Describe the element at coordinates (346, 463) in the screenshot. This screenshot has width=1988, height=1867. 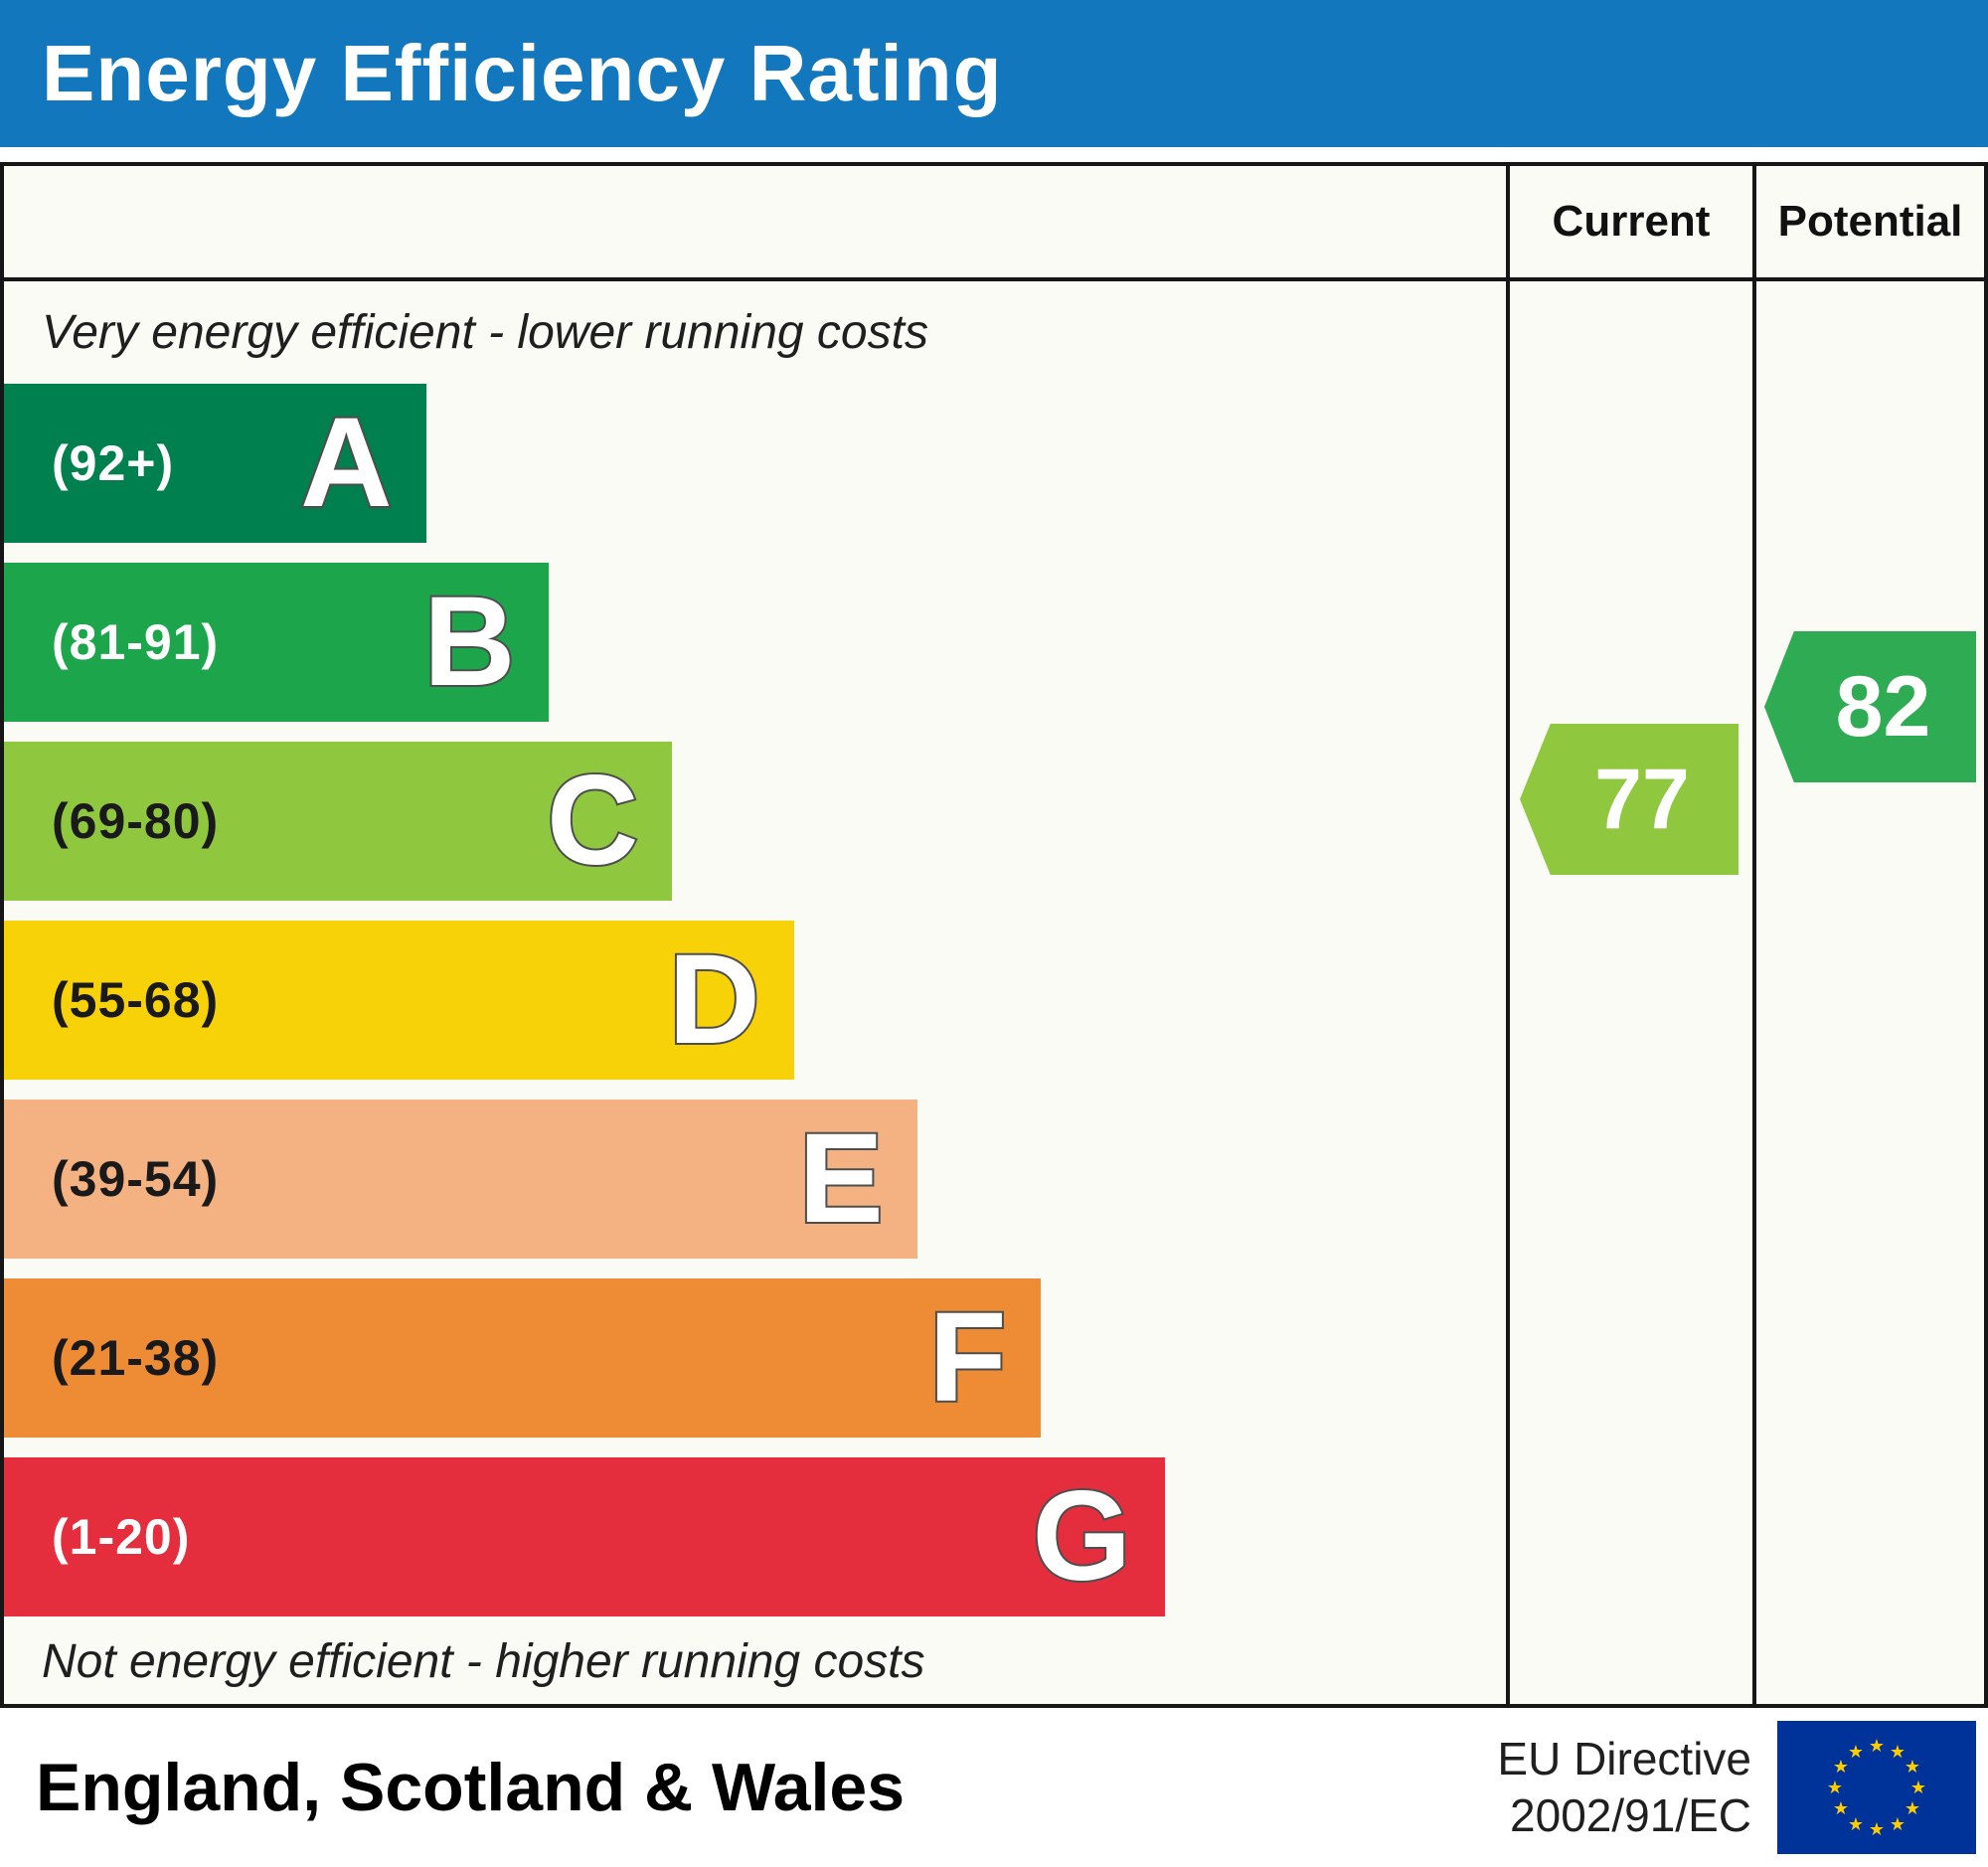
I see `band-a-letter: A` at that location.